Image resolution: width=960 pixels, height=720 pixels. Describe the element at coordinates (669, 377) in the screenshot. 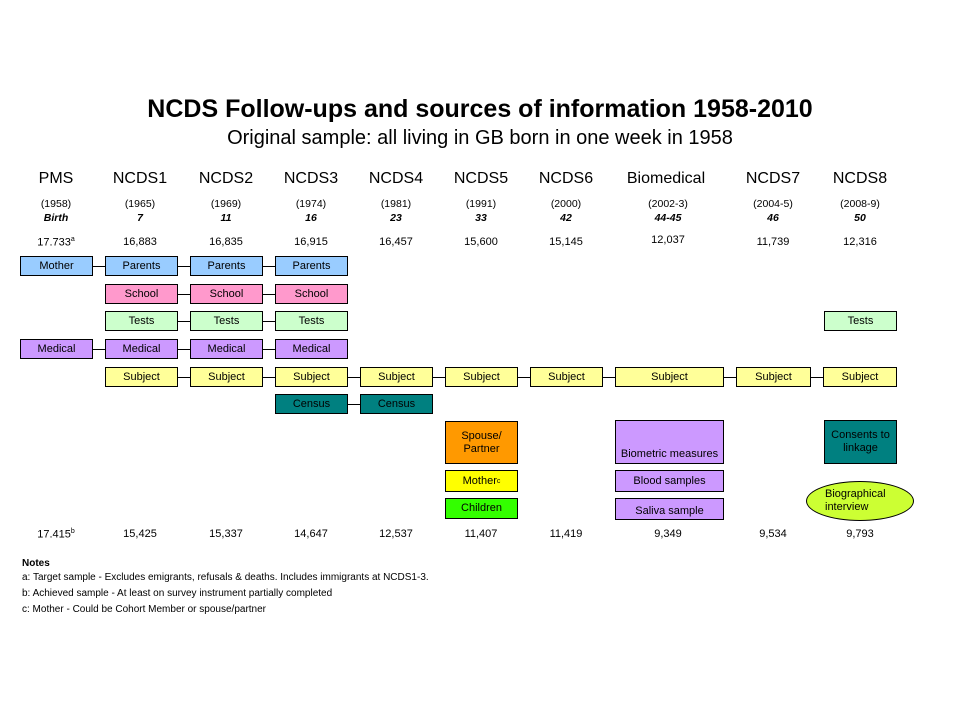

I see `box-subject-biomedical: Subject` at that location.